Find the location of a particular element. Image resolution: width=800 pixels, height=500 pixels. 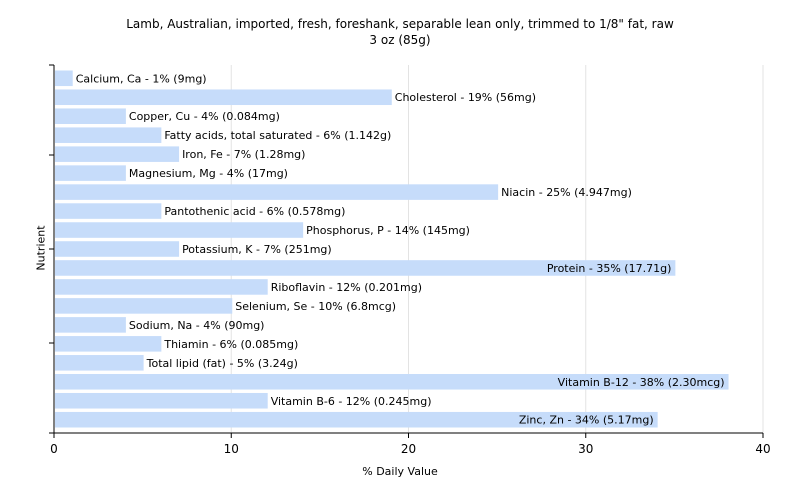

bar-data-label: Phosphorus, P - 14% (145mg) is located at coordinates (388, 230).